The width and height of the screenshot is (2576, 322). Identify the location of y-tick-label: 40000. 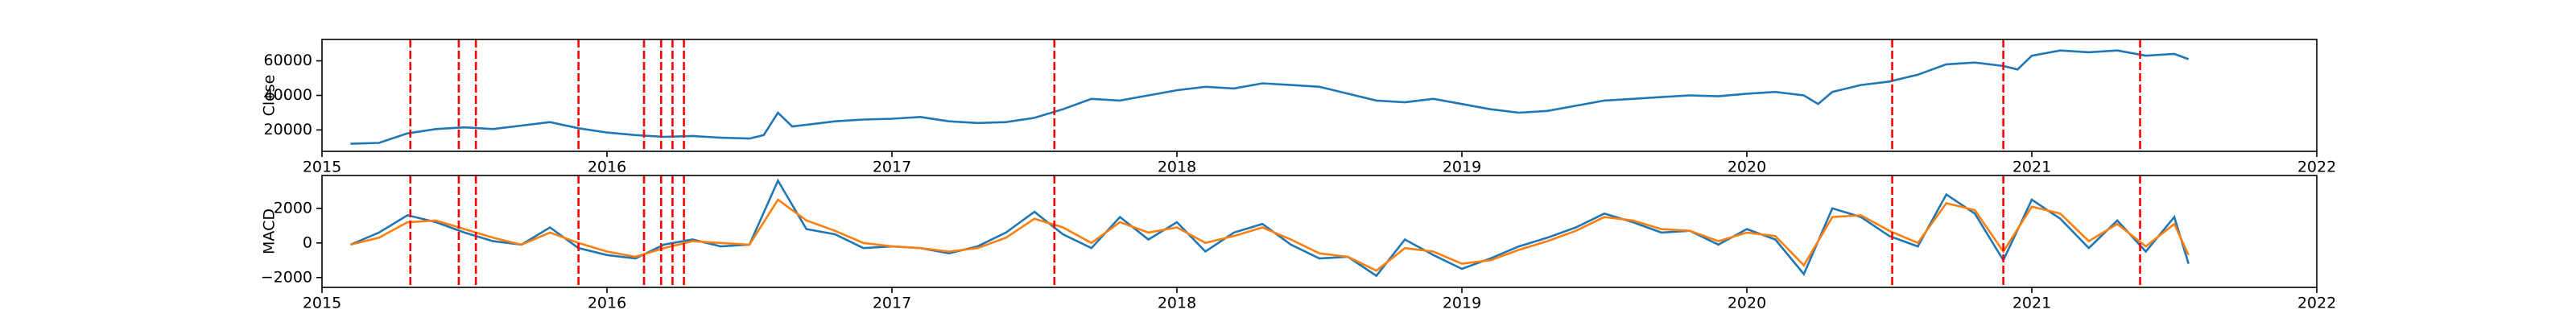
(288, 95).